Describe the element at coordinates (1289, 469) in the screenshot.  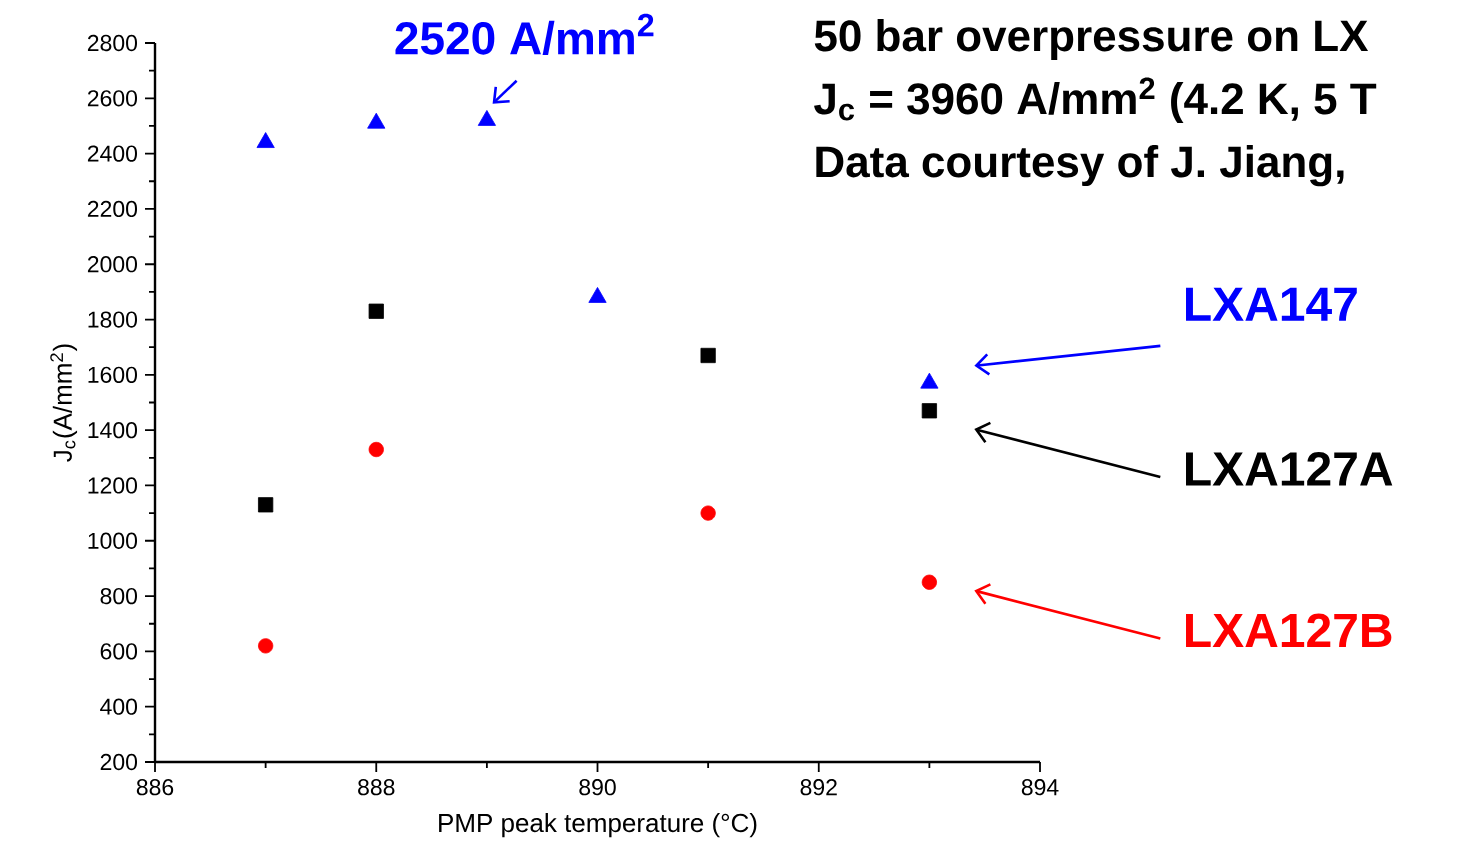
I see `legend-label: LXA127A` at that location.